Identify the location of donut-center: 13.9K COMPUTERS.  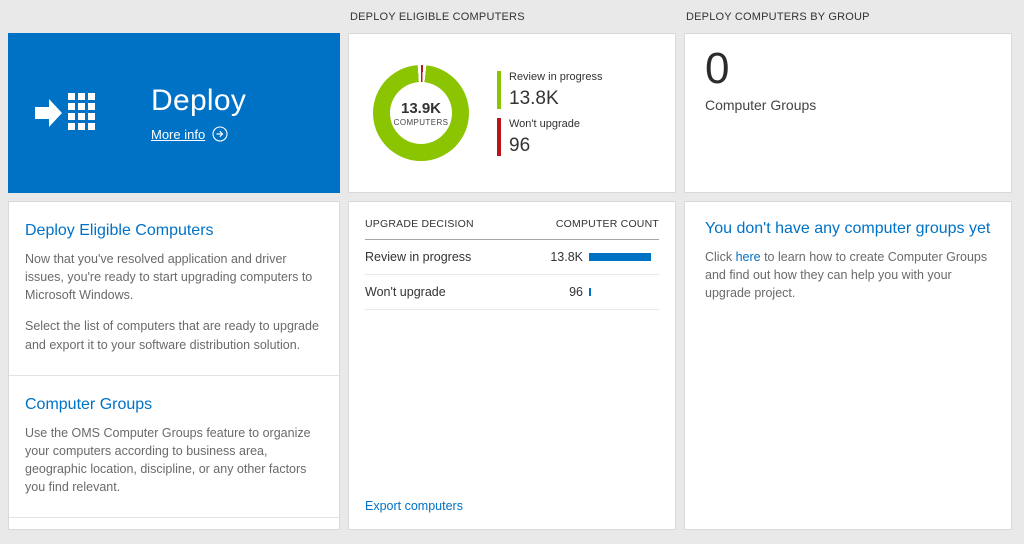
(421, 113).